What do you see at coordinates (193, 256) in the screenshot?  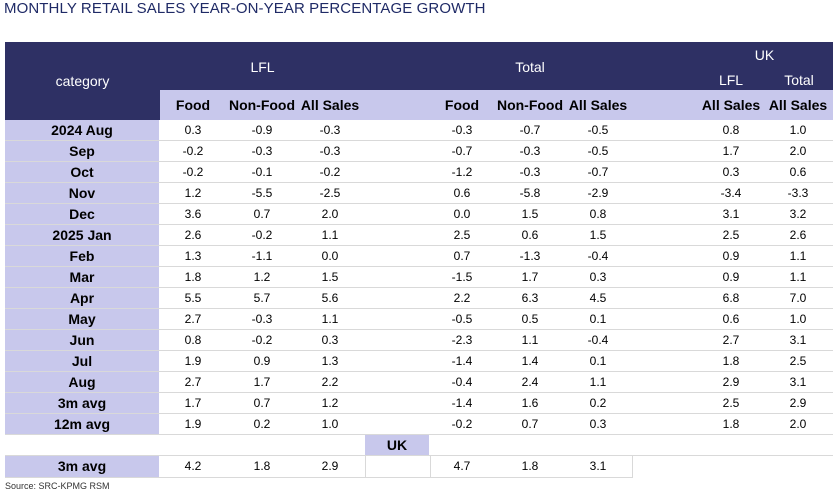 I see `table-cell: 1.3` at bounding box center [193, 256].